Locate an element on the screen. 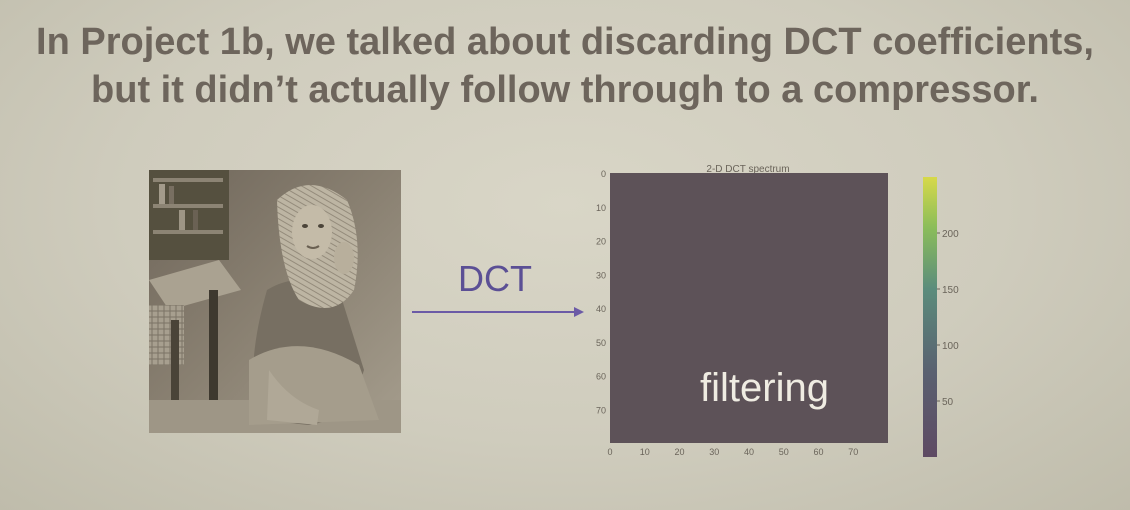 The image size is (1130, 510). colorbar-tick-label: 50 is located at coordinates (948, 402).